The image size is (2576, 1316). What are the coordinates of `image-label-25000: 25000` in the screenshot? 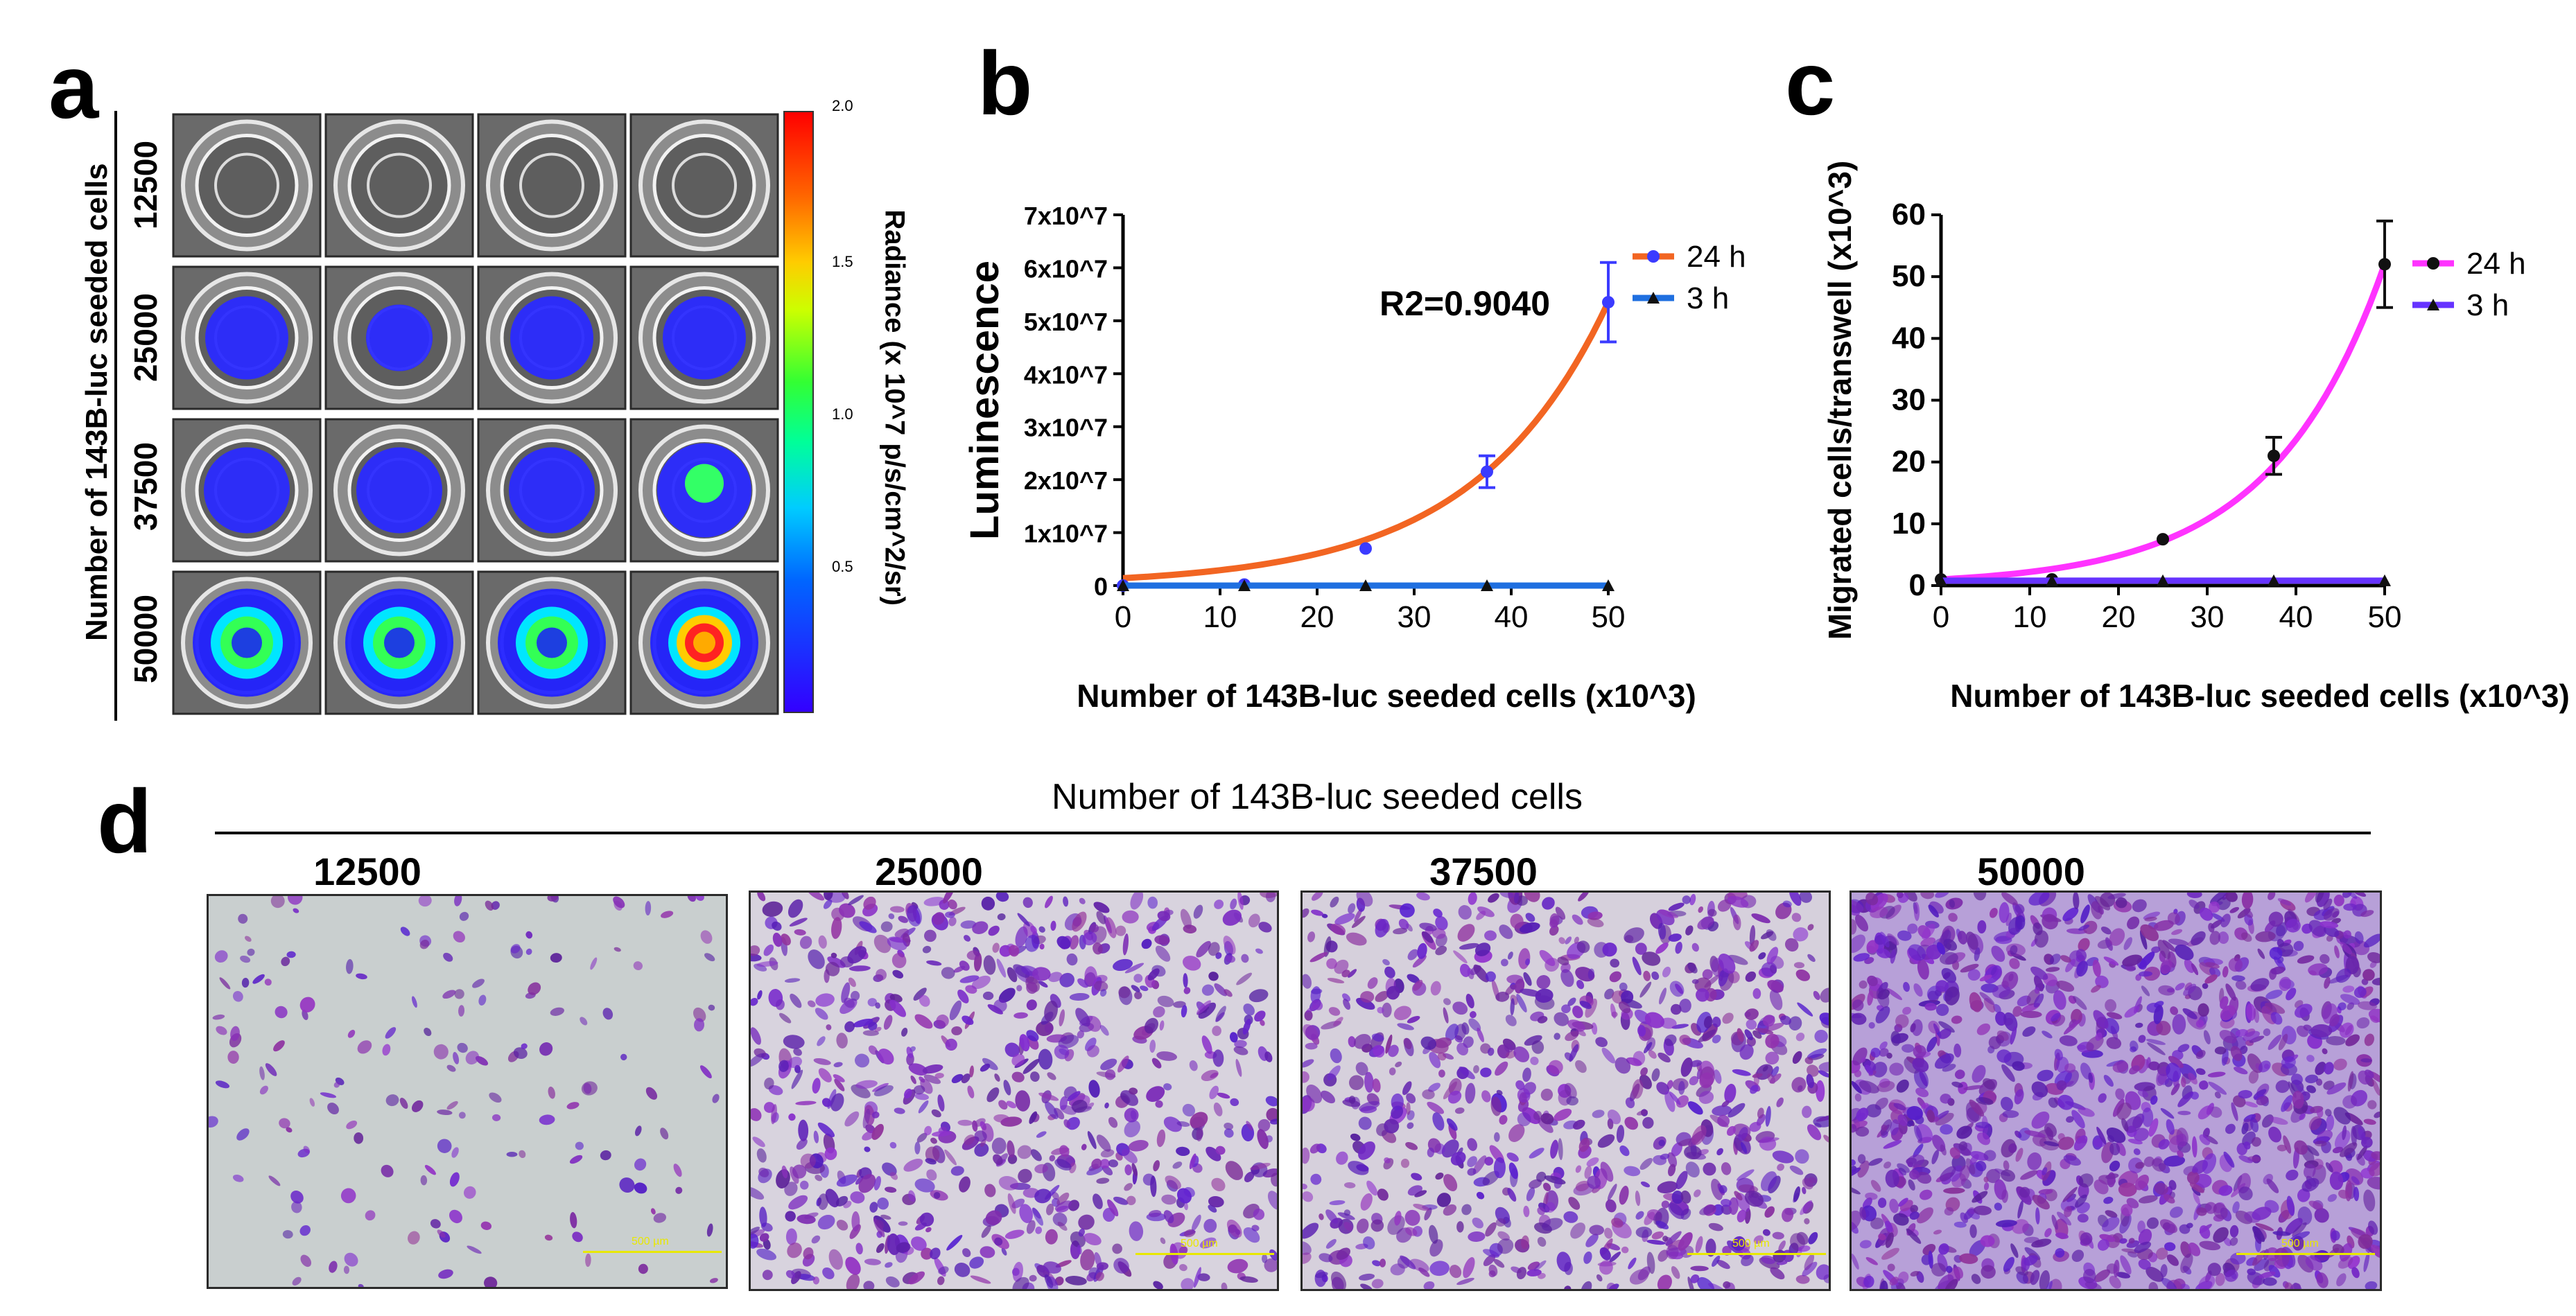 It's located at (929, 871).